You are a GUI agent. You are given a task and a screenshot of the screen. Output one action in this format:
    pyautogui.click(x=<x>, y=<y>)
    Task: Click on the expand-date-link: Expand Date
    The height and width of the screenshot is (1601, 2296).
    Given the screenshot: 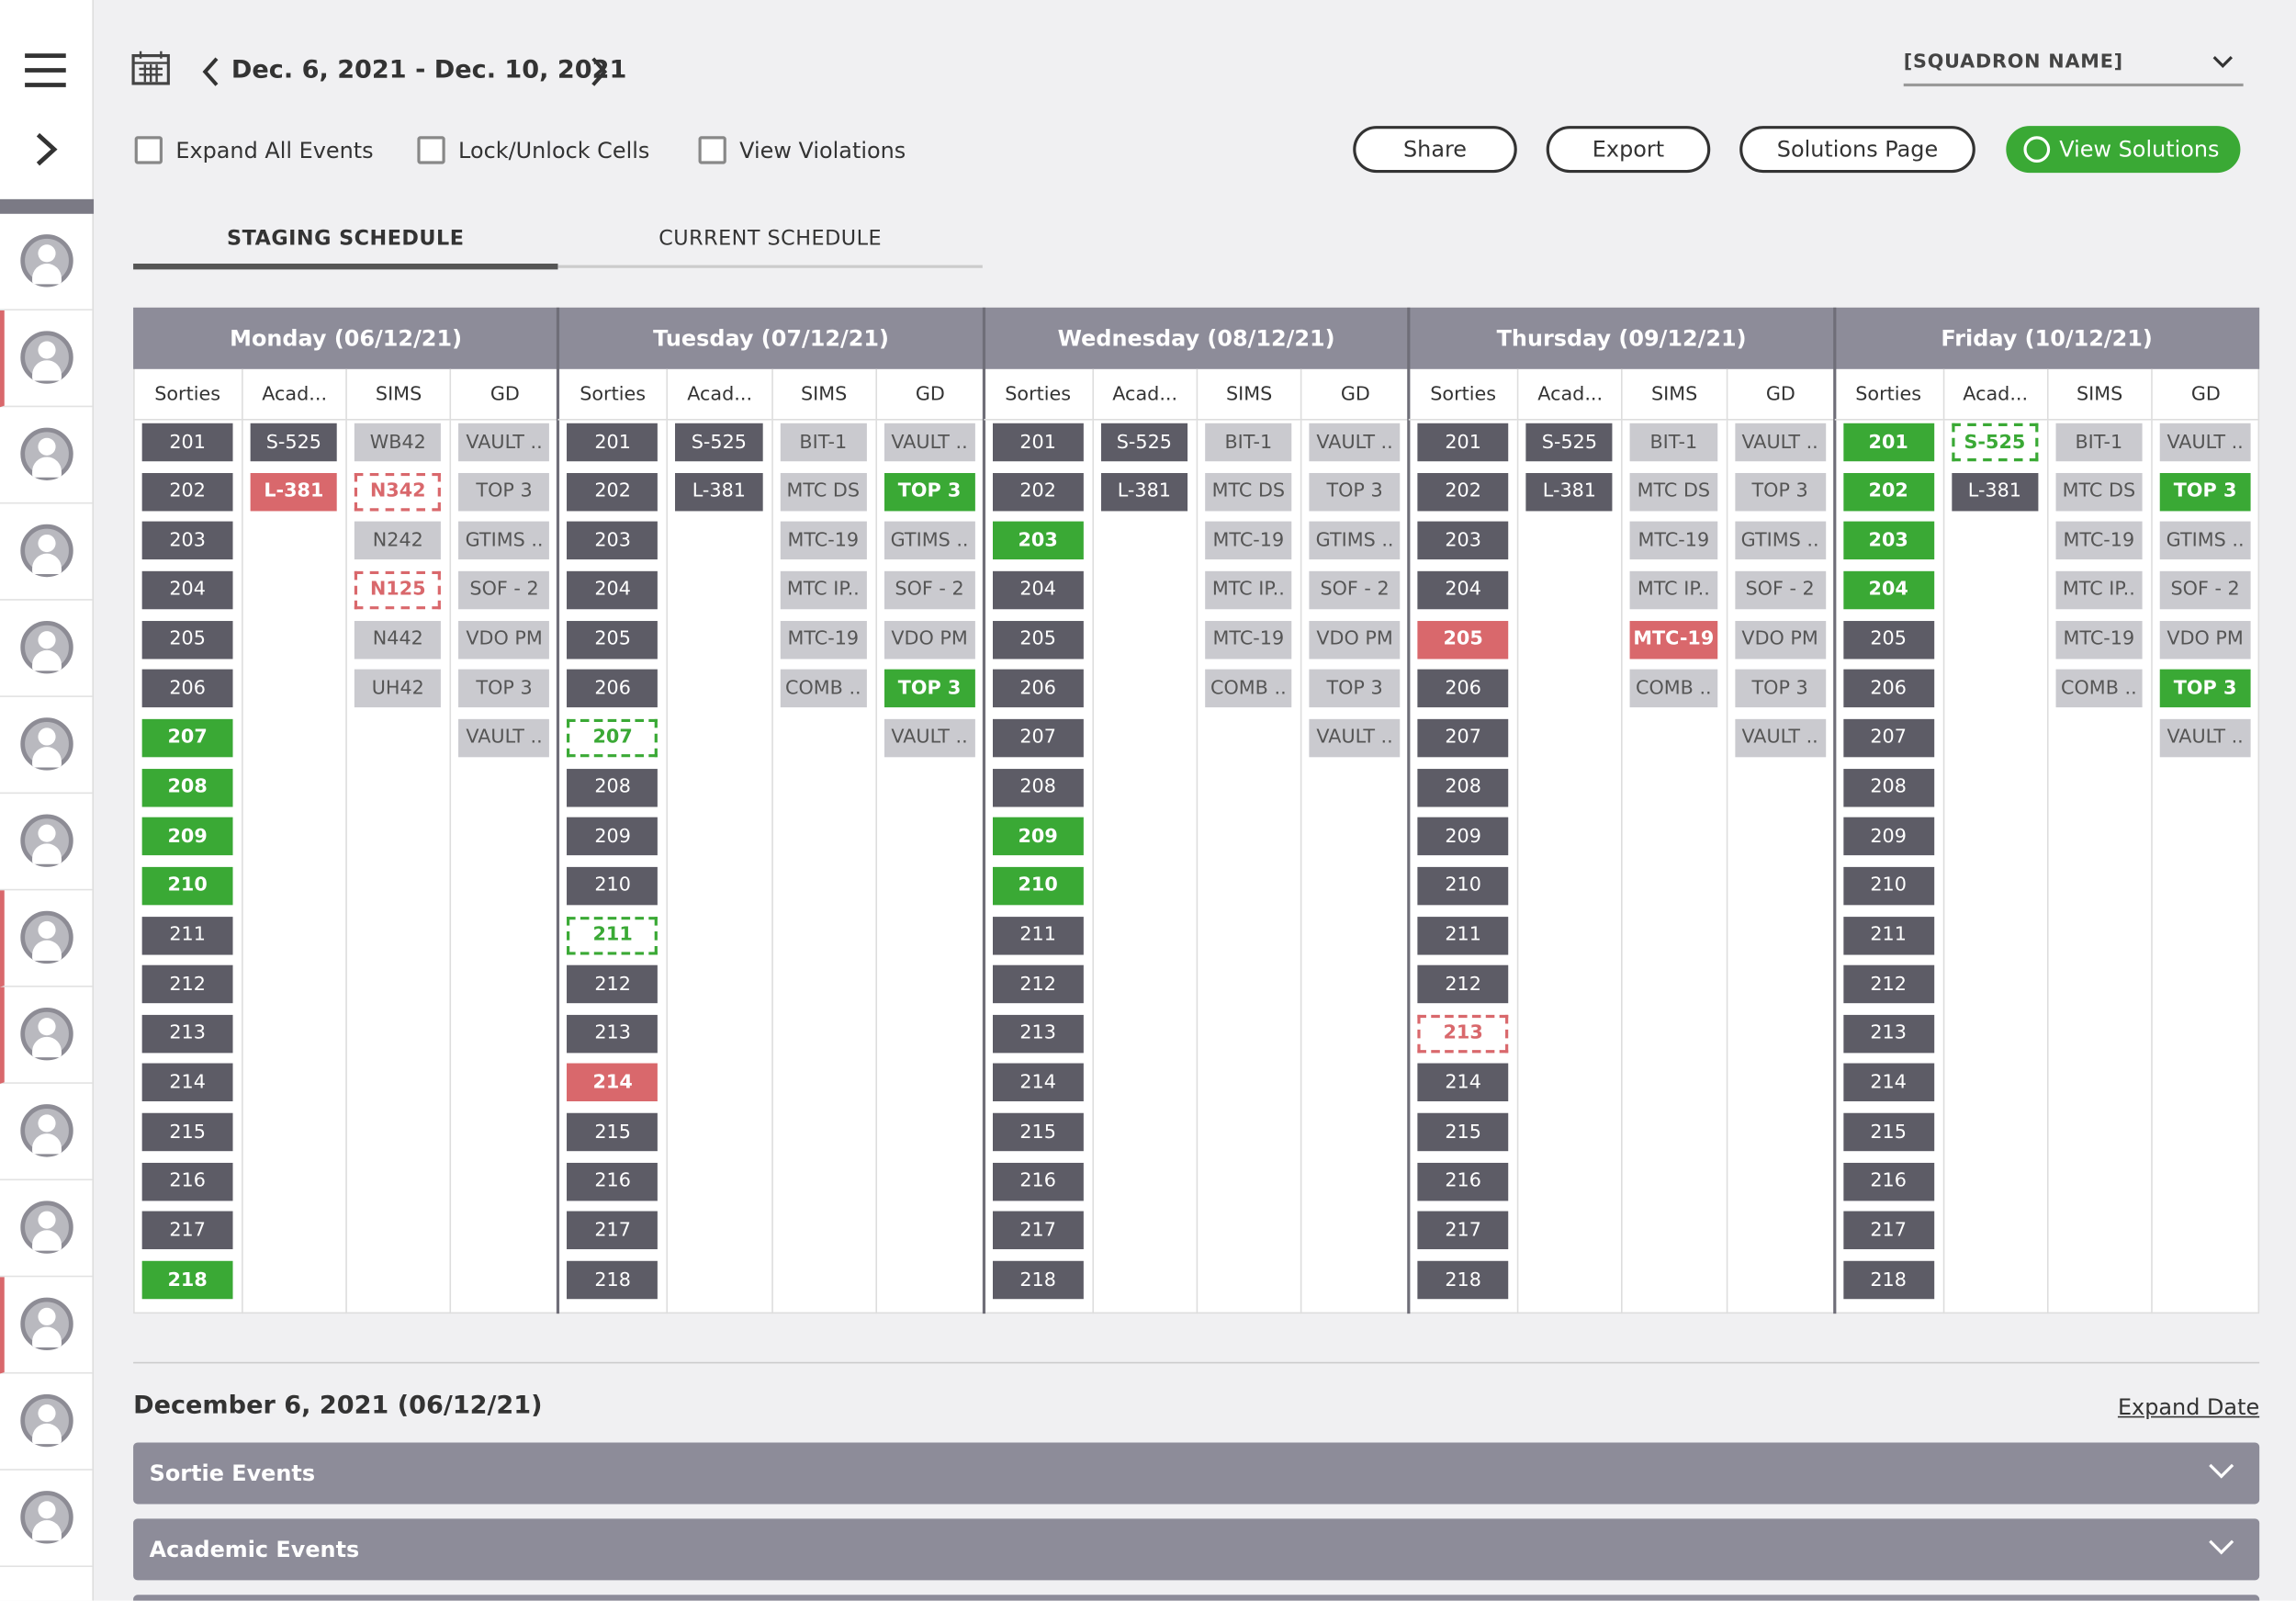 What is the action you would take?
    pyautogui.click(x=2188, y=1407)
    